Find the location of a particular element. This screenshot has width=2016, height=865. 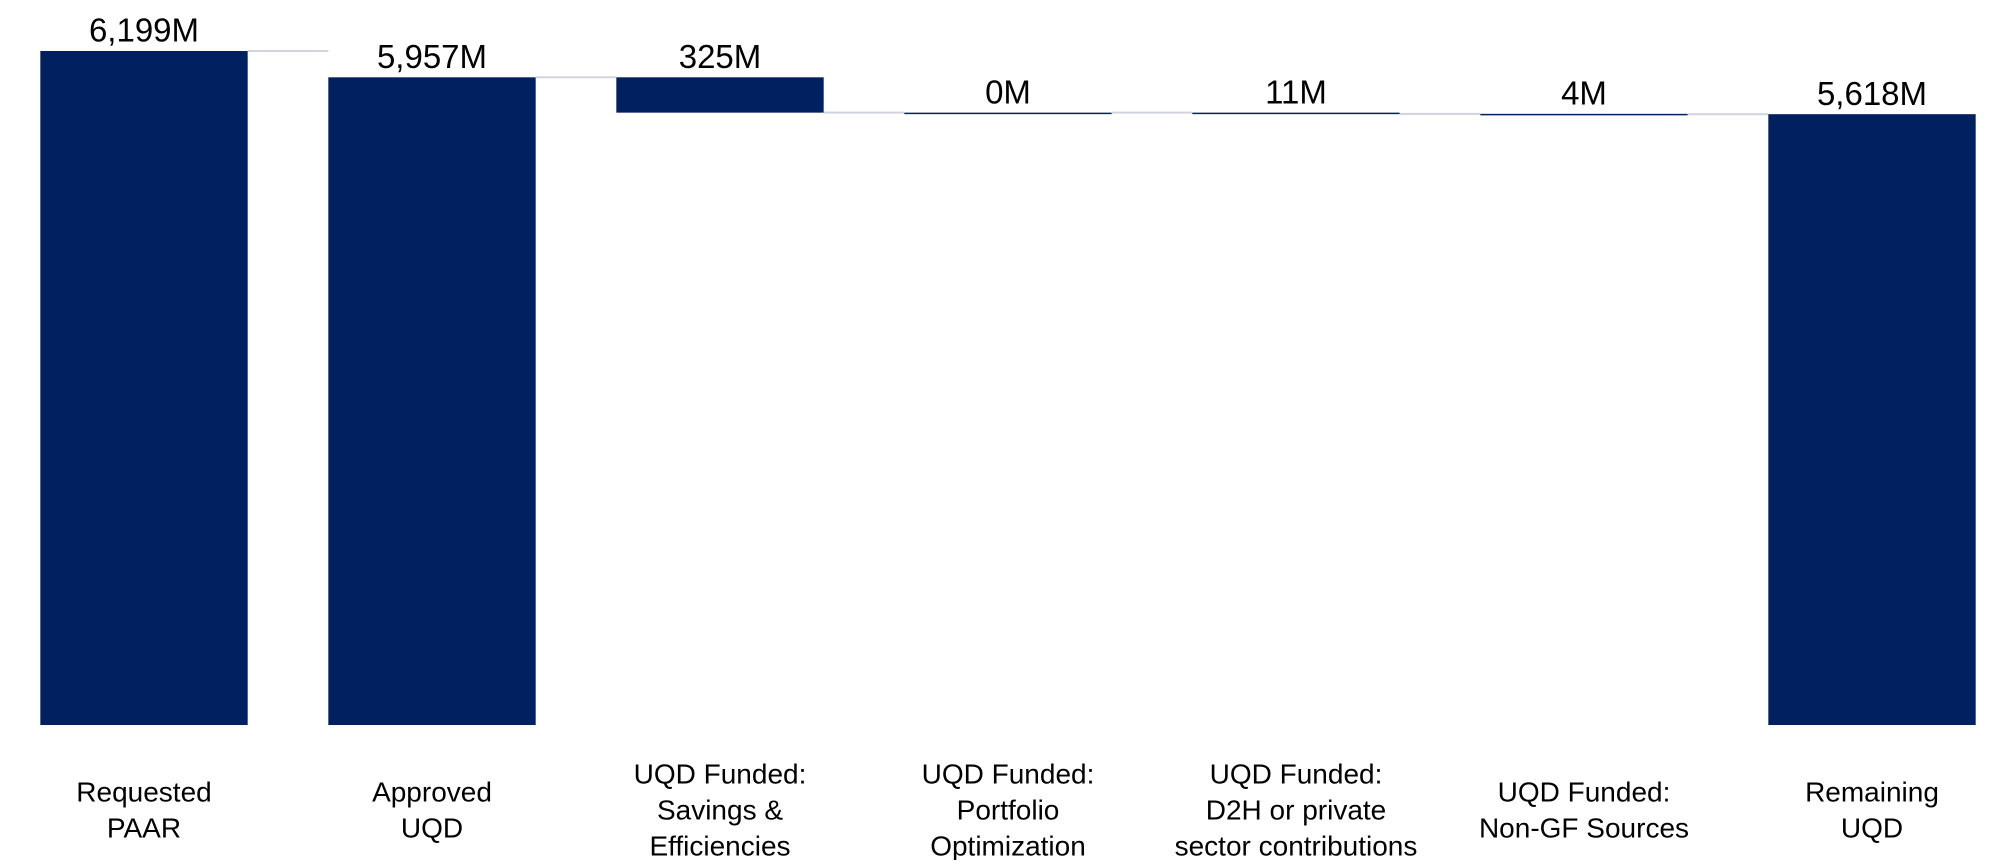

category-label: PAAR is located at coordinates (144, 827).